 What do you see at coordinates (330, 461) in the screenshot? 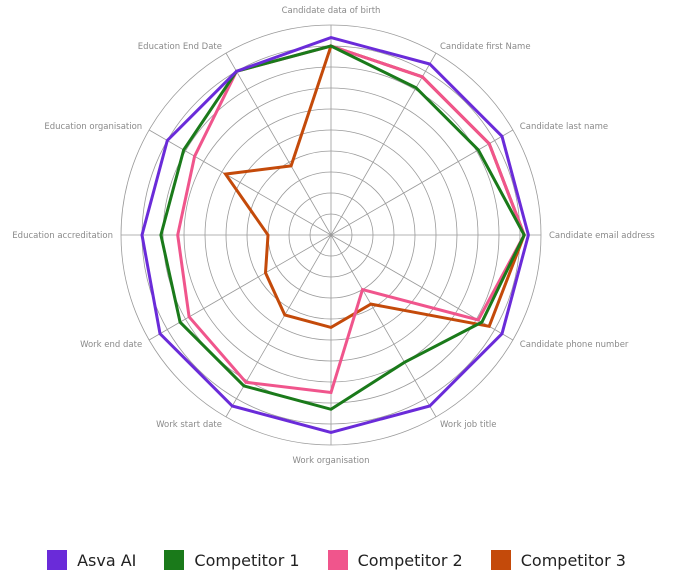
I see `axis-label: Work organisation` at bounding box center [330, 461].